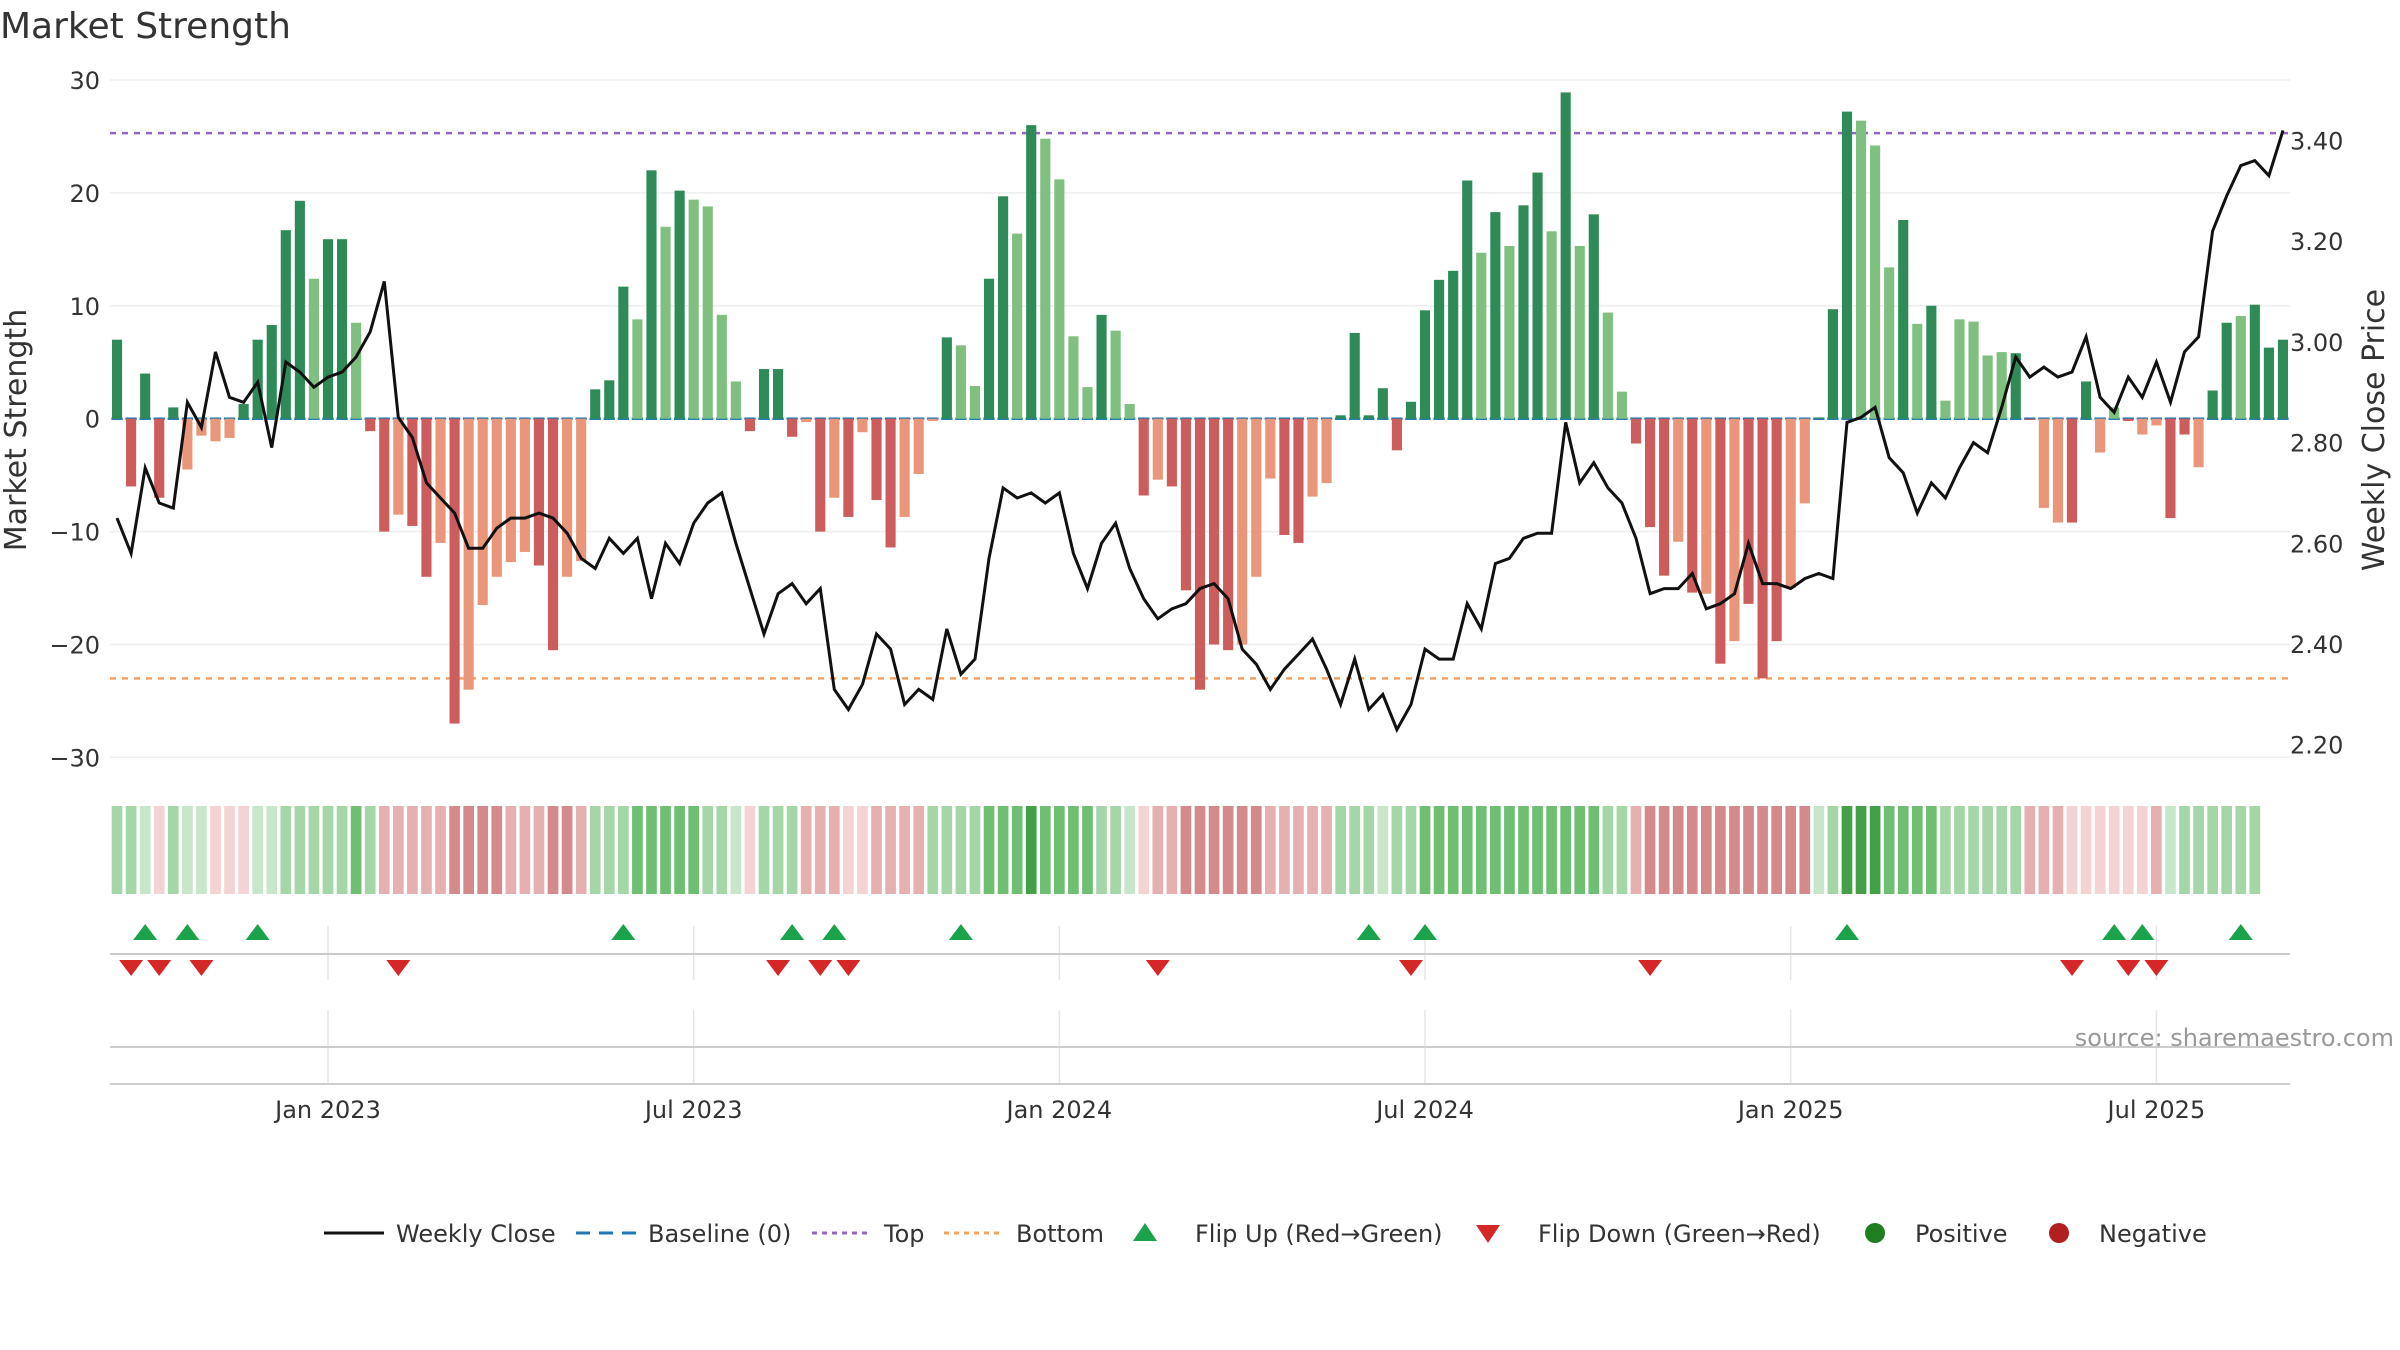 The image size is (2400, 1350). What do you see at coordinates (2374, 430) in the screenshot?
I see `right-axis-title: Weekly Close Price` at bounding box center [2374, 430].